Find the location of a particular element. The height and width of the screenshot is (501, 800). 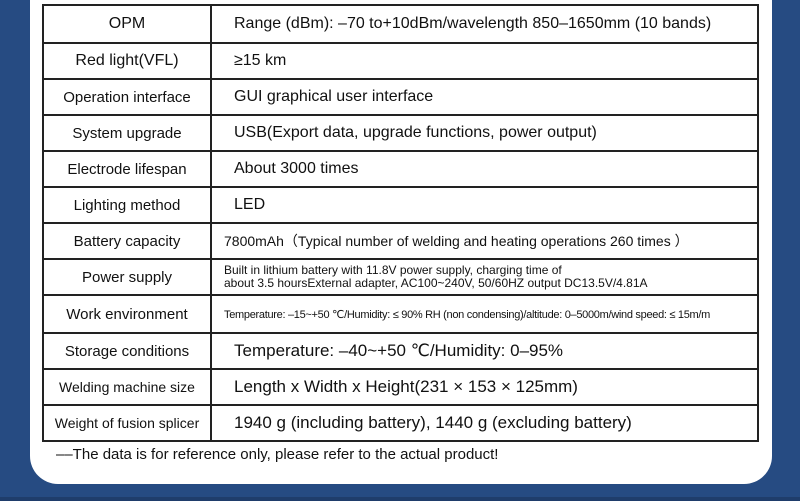

row-value: About 3000 times is located at coordinates (484, 169).